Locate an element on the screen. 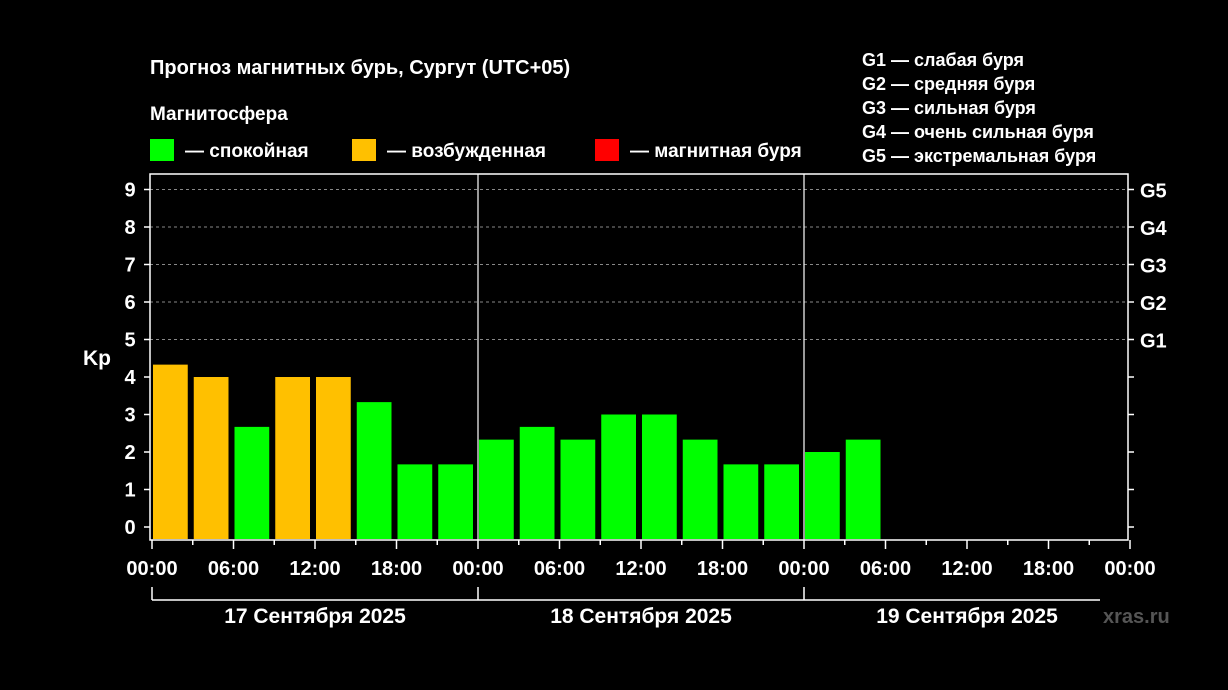 The width and height of the screenshot is (1228, 690). legend-swatch-storm is located at coordinates (607, 150).